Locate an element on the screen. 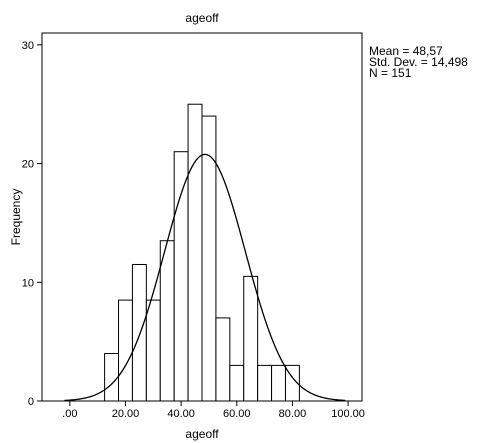 The height and width of the screenshot is (443, 490). x-tick-label: .00 is located at coordinates (69, 414).